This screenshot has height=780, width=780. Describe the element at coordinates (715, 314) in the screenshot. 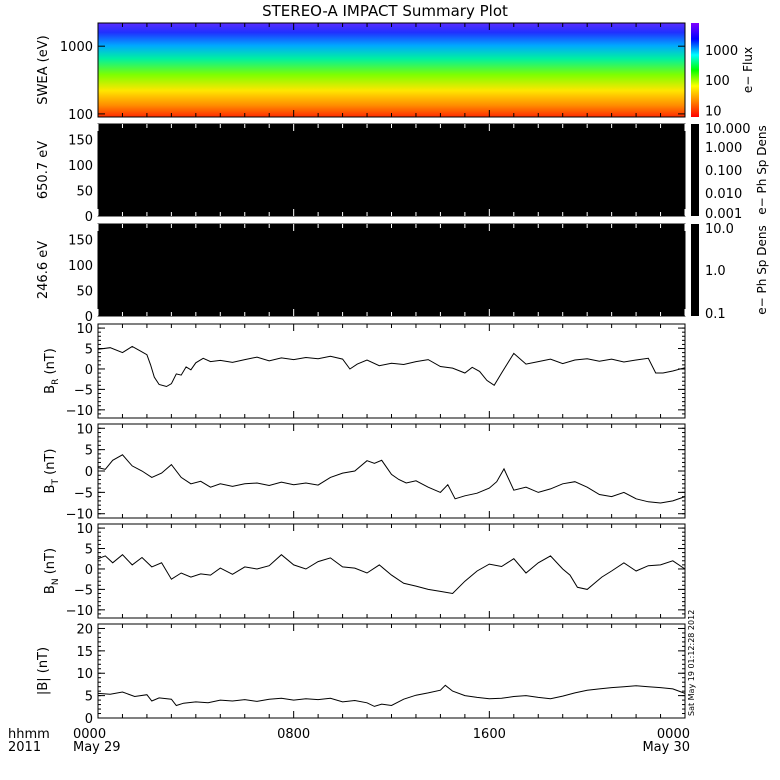

I see `colorbar-tick-label: 0.1` at that location.